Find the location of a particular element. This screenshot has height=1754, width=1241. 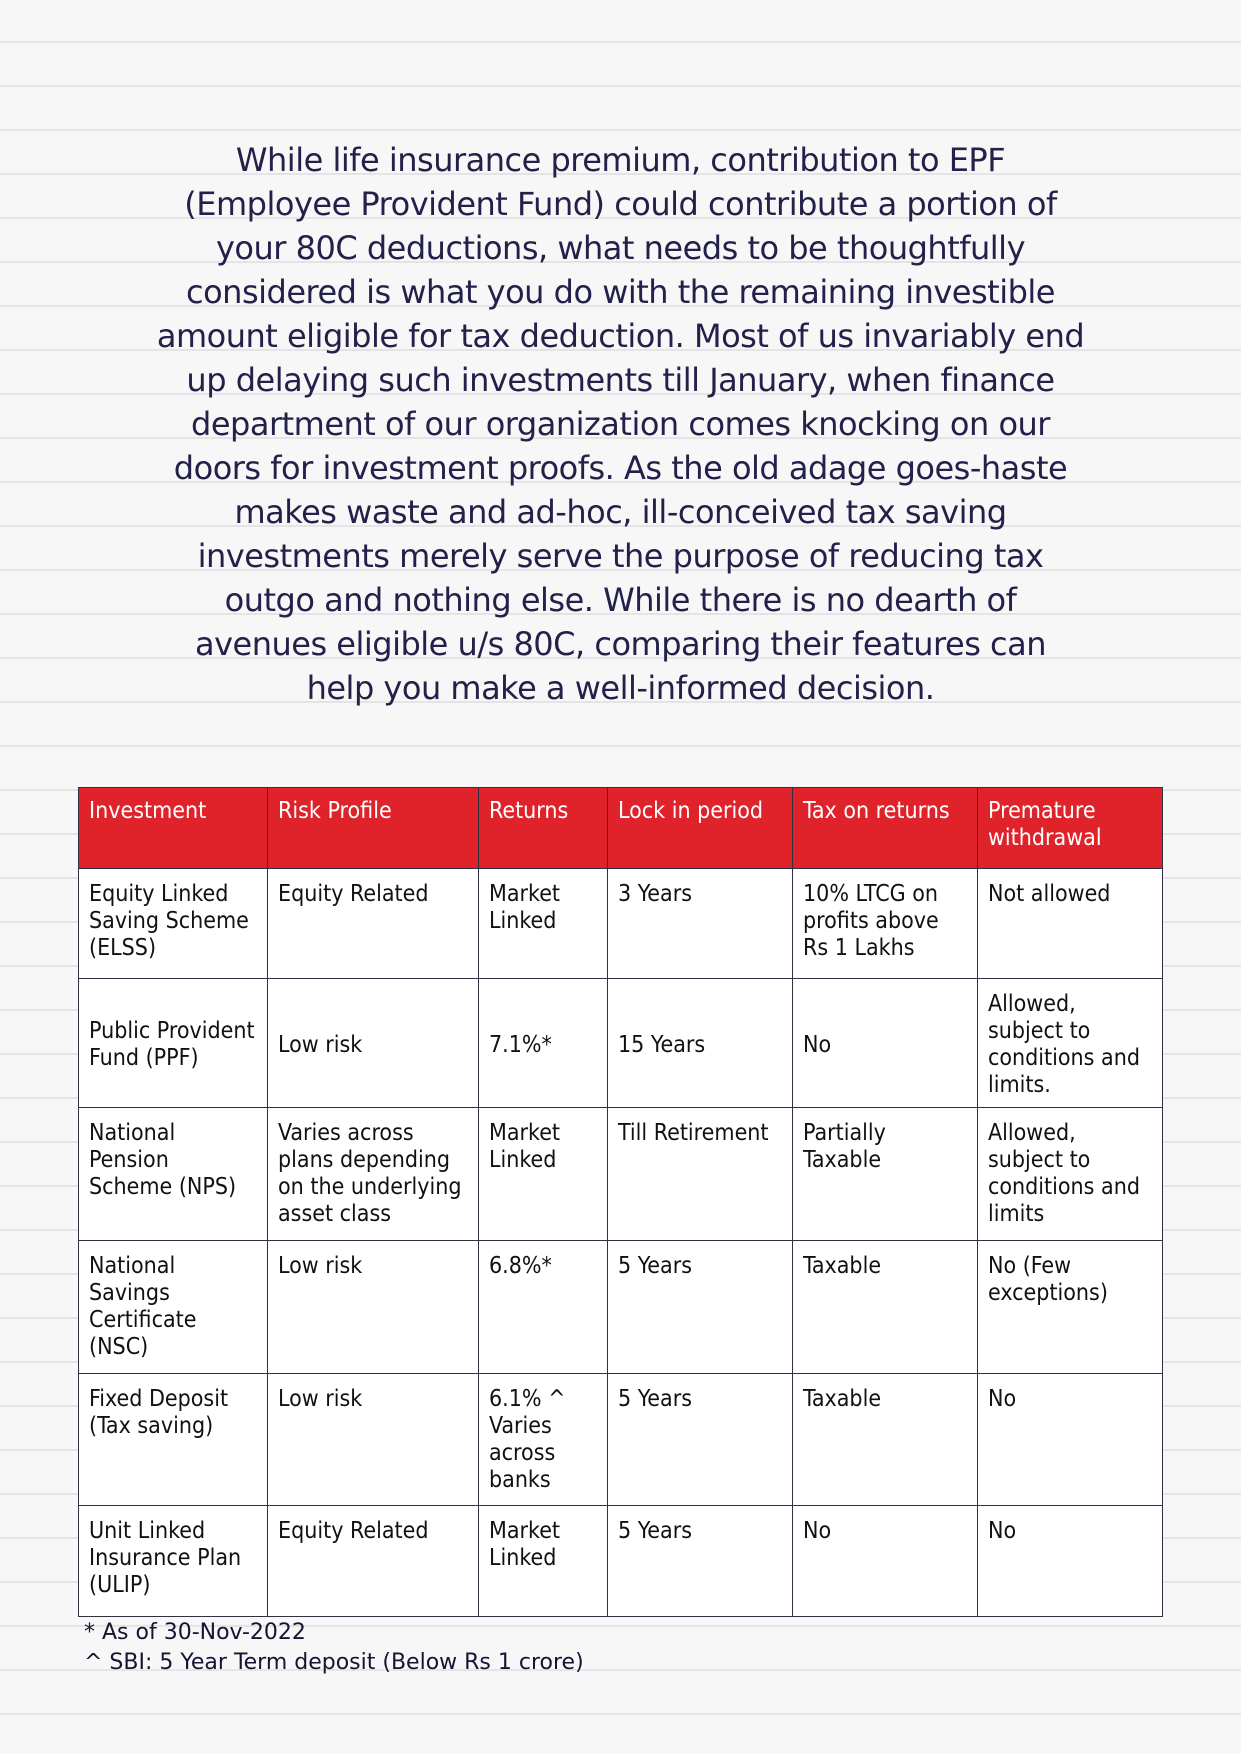

table-cell: 6.1% ^ Varies across banks is located at coordinates (543, 1439).